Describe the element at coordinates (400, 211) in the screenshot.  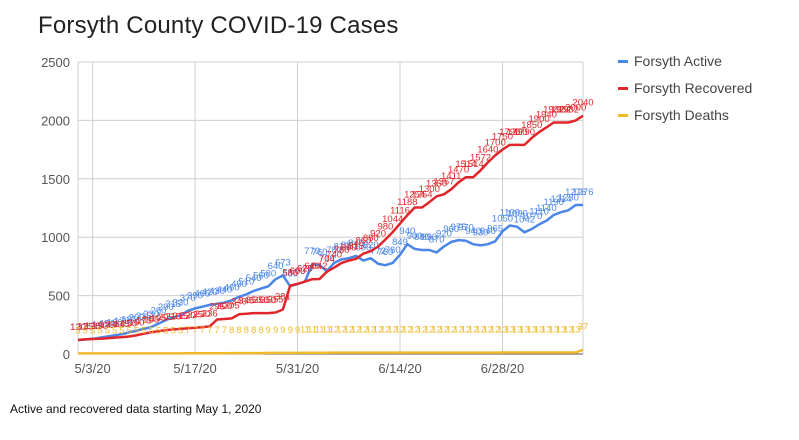
I see `forsyth-recovered-data-label: 1116` at that location.